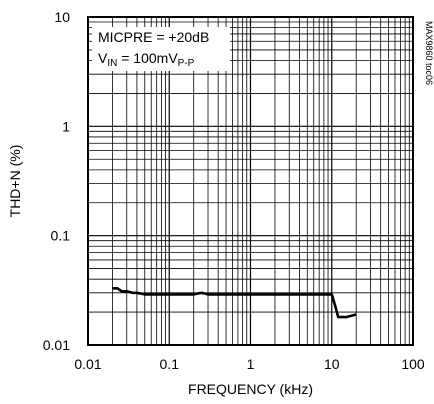 This screenshot has height=404, width=434. Describe the element at coordinates (429, 53) in the screenshot. I see `figure-id: MAX9860 toc06` at that location.